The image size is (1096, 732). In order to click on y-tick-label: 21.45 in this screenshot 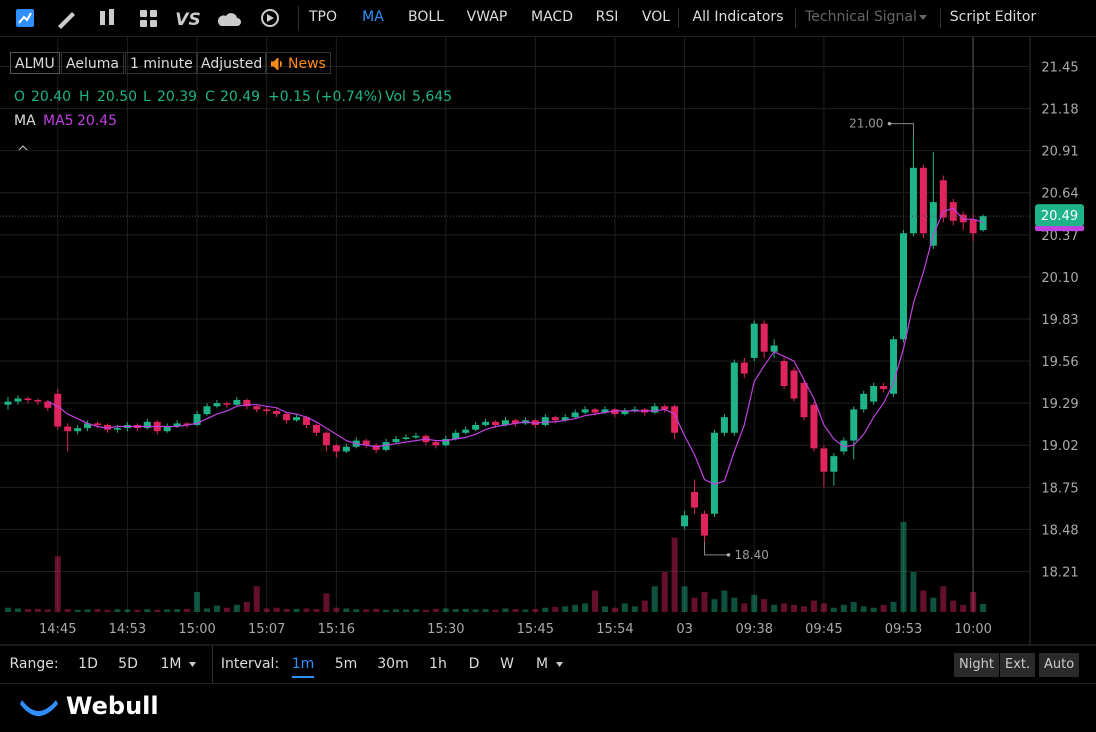, I will do `click(1059, 67)`.